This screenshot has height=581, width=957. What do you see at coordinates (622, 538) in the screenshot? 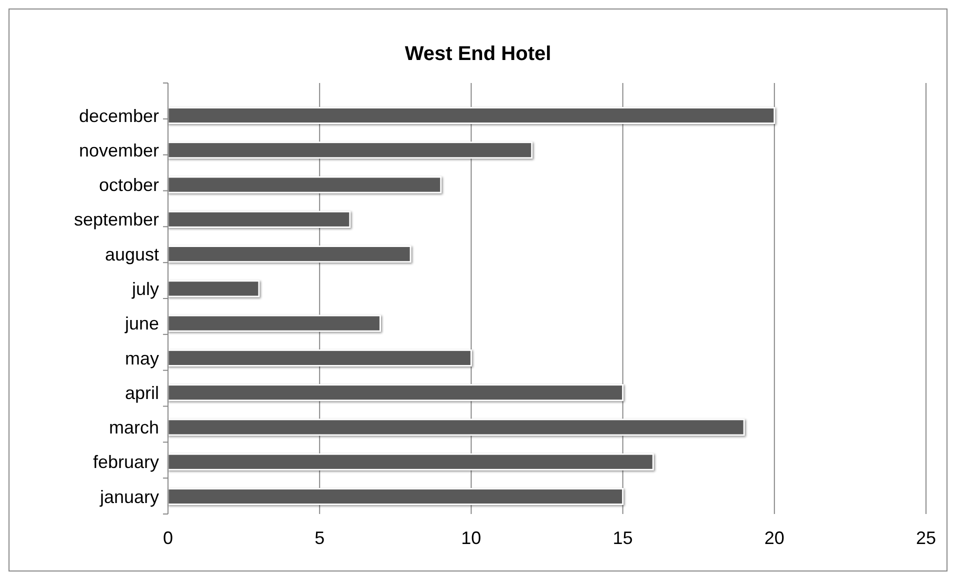
I see `x-tick-label: 15` at bounding box center [622, 538].